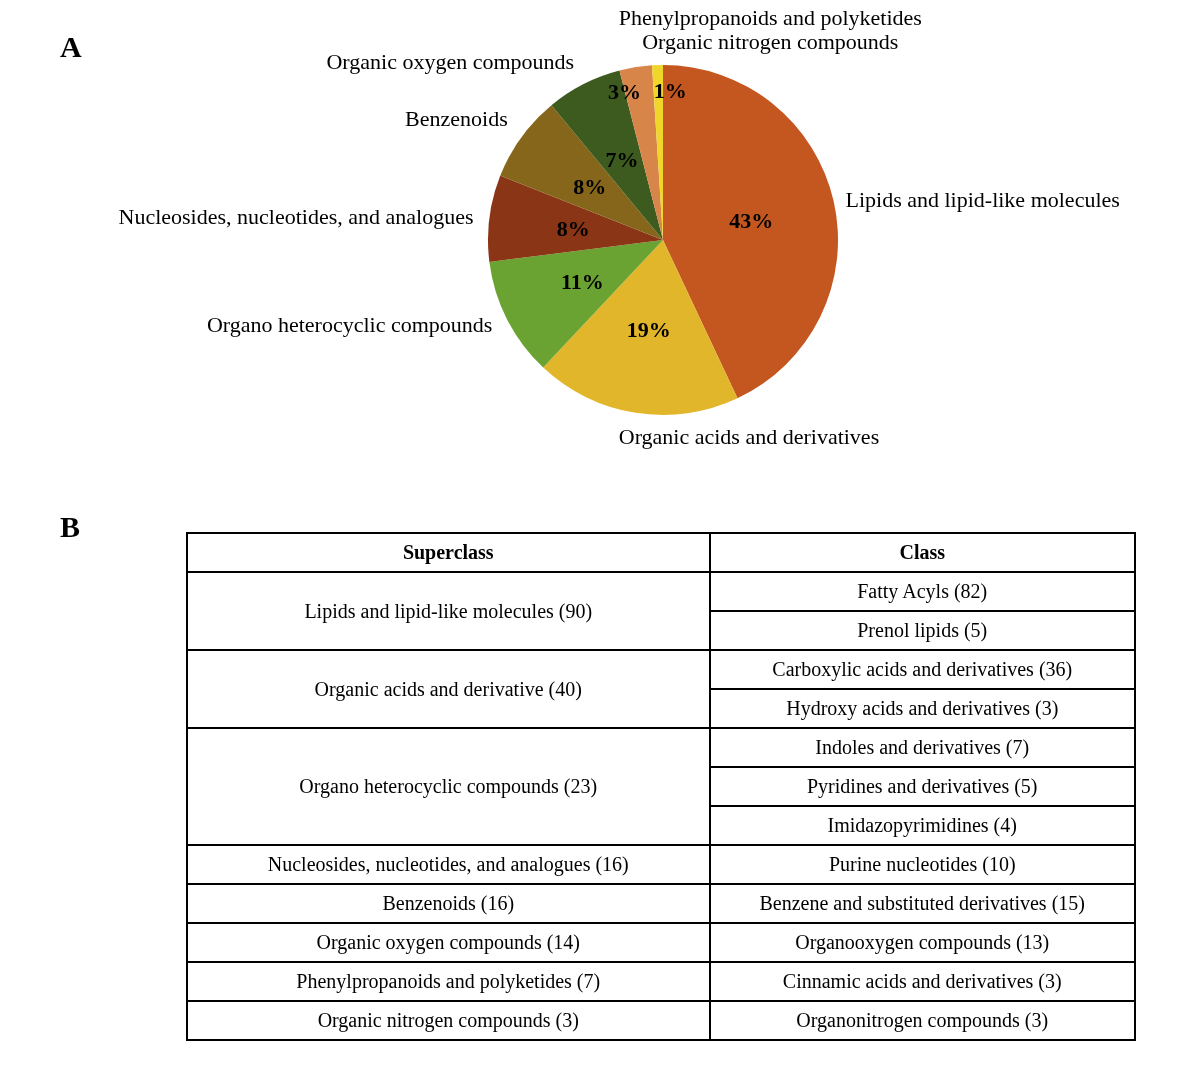 The width and height of the screenshot is (1184, 1065). What do you see at coordinates (751, 220) in the screenshot?
I see `data-label: 43%` at bounding box center [751, 220].